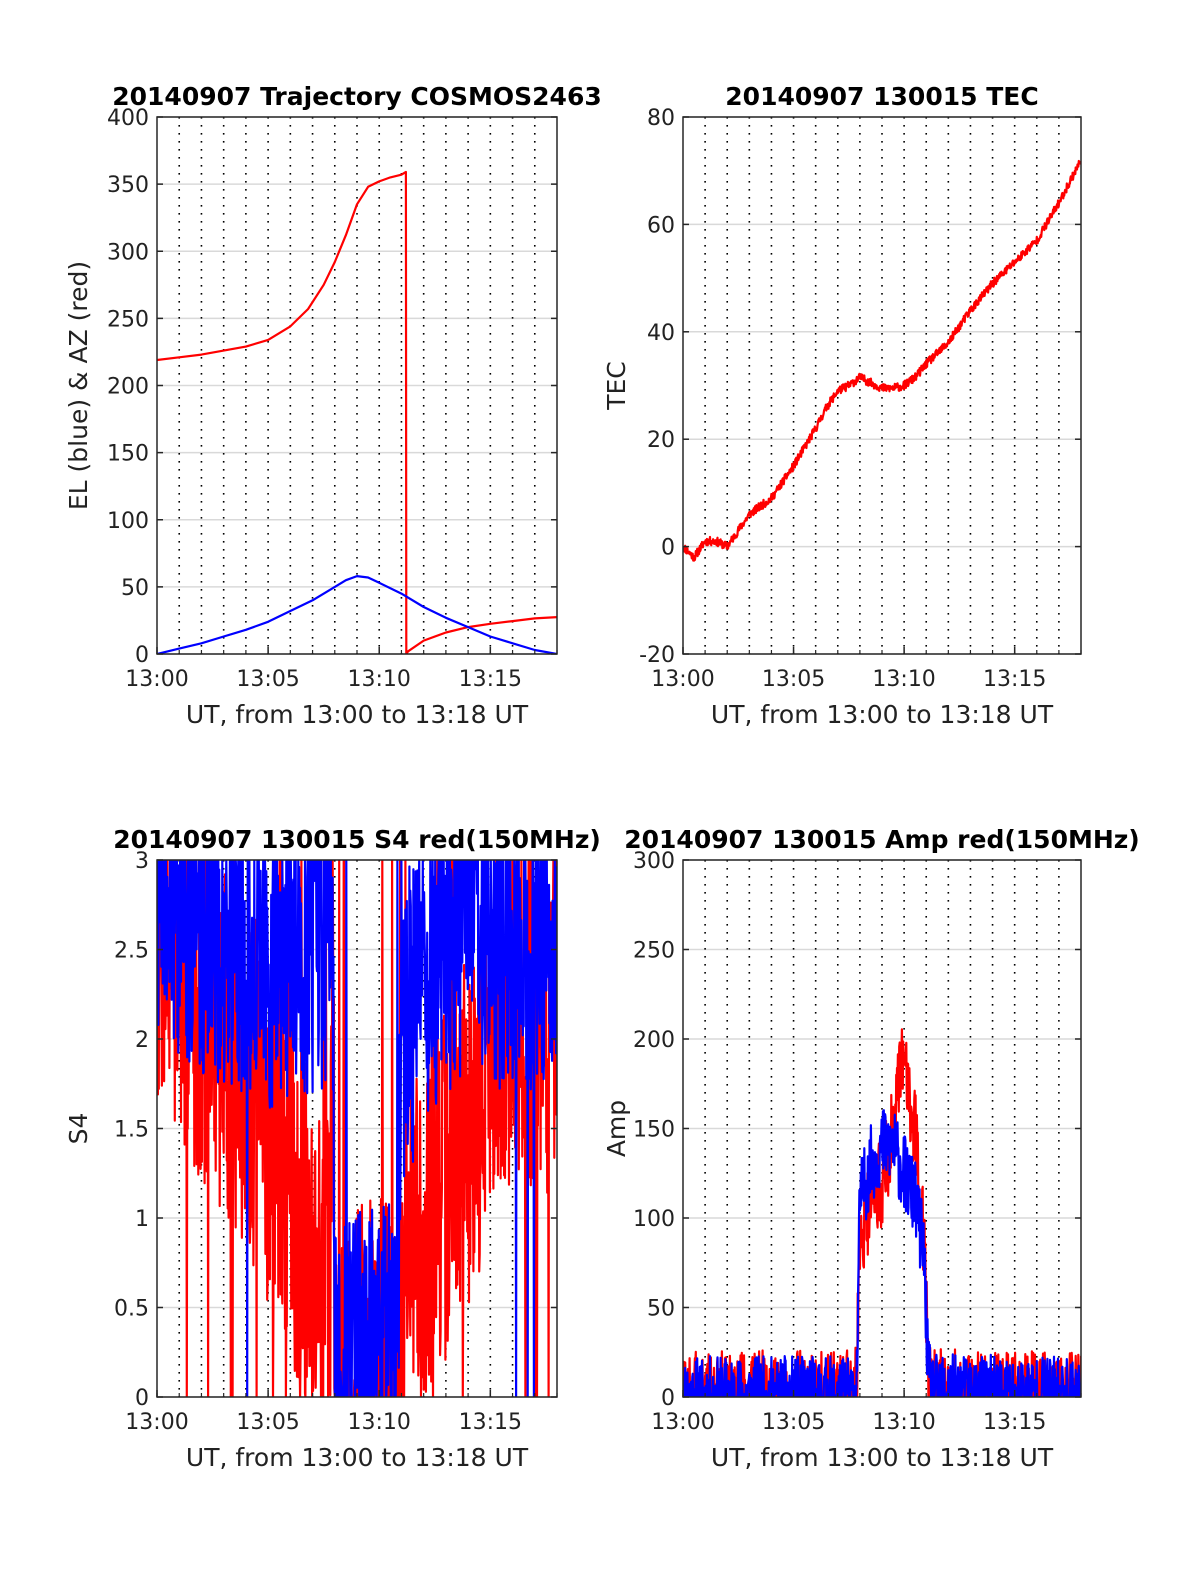  What do you see at coordinates (142, 861) in the screenshot?
I see `y-tick-label: 3` at bounding box center [142, 861].